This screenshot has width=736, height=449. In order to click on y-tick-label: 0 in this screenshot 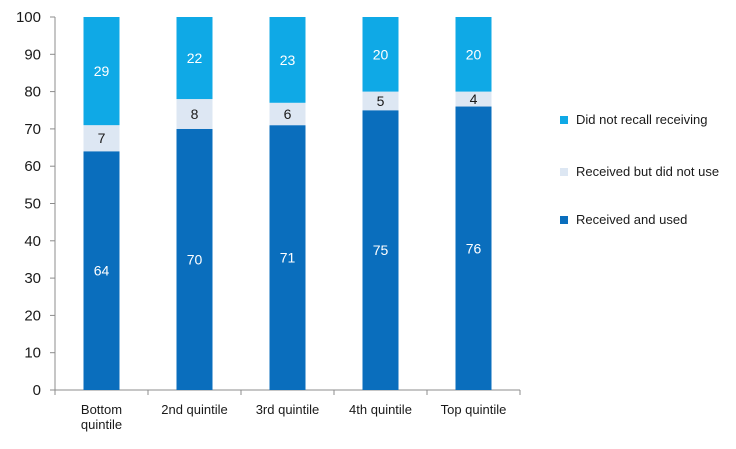, I will do `click(37, 390)`.